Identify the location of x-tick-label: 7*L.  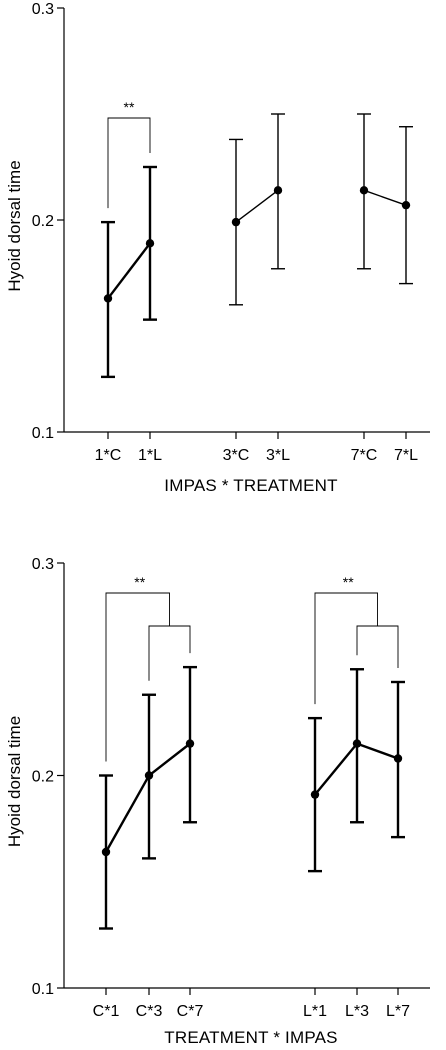
(406, 455).